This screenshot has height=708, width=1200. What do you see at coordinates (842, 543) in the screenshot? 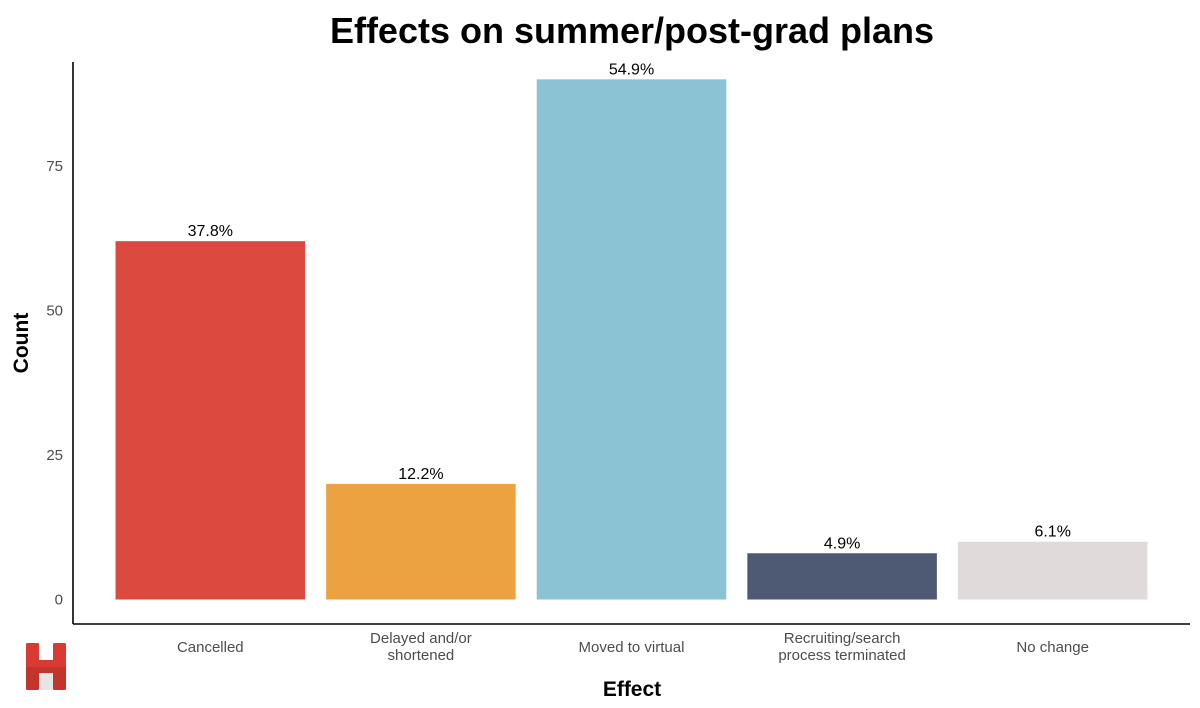
I see `bar-data-label: 4.9%` at bounding box center [842, 543].